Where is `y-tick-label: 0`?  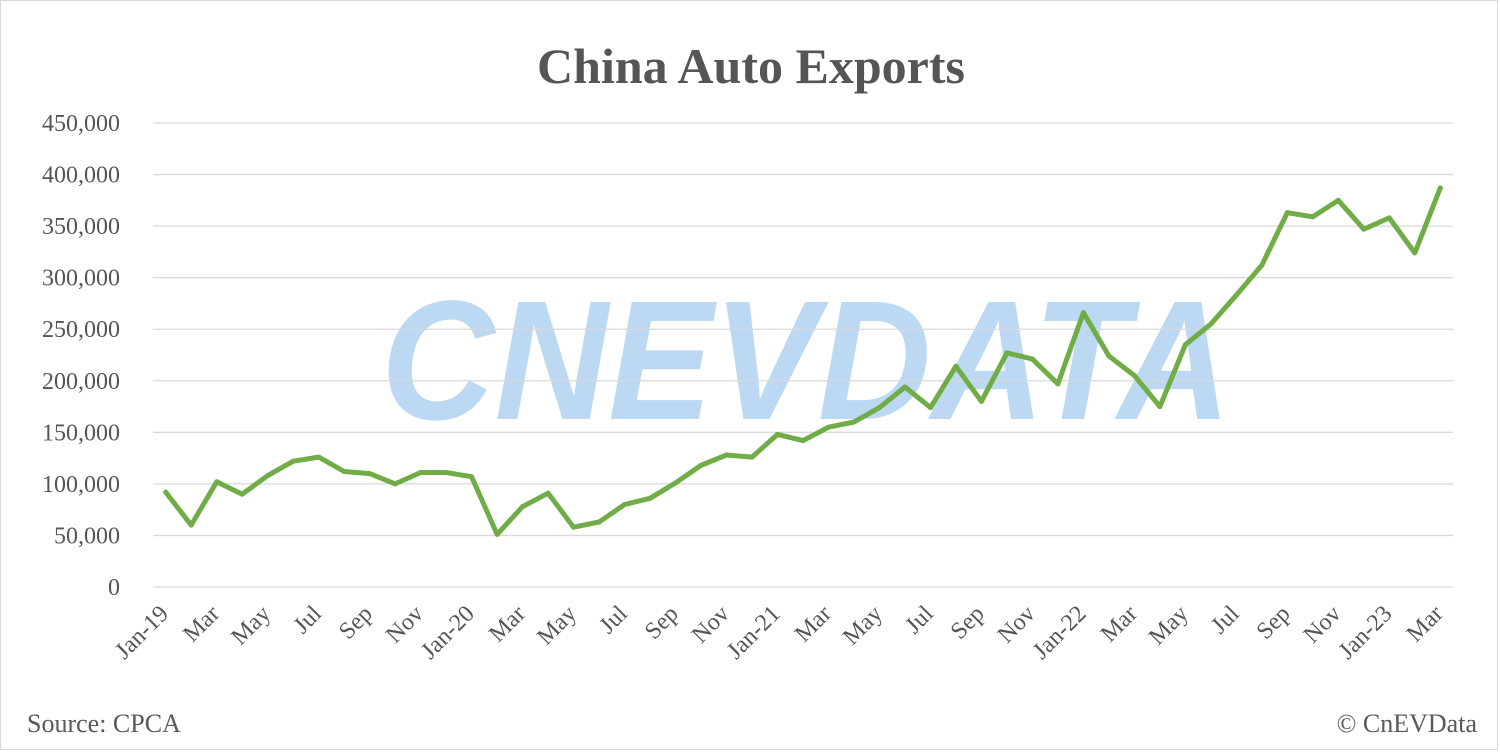 y-tick-label: 0 is located at coordinates (114, 588).